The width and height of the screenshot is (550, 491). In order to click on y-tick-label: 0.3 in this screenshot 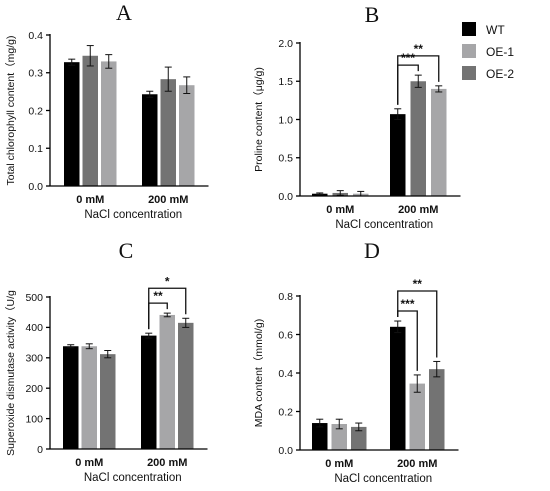, I will do `click(35, 74)`.